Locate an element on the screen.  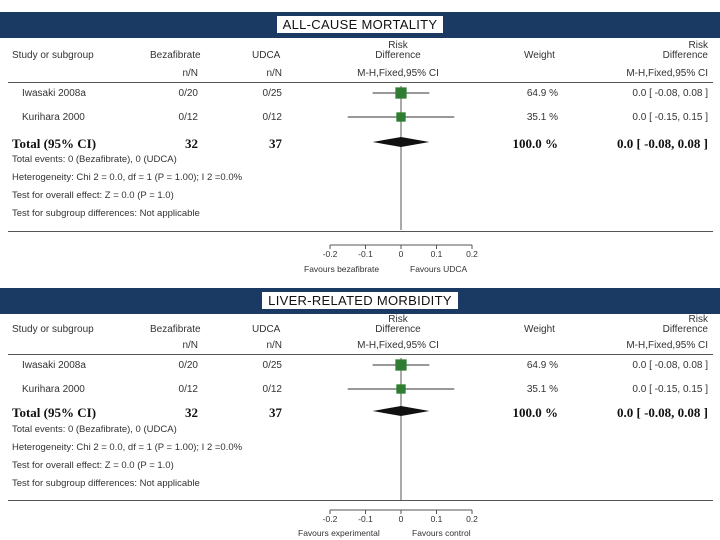
chart-title: LIVER-RELATED MORBIDITY is located at coordinates (360, 300).